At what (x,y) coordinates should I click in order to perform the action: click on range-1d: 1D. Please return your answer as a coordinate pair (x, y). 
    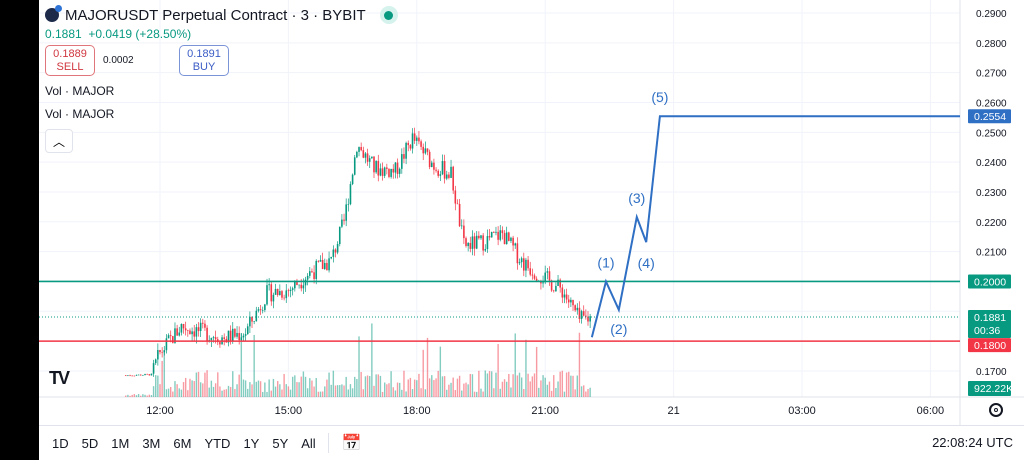
    Looking at the image, I should click on (60, 443).